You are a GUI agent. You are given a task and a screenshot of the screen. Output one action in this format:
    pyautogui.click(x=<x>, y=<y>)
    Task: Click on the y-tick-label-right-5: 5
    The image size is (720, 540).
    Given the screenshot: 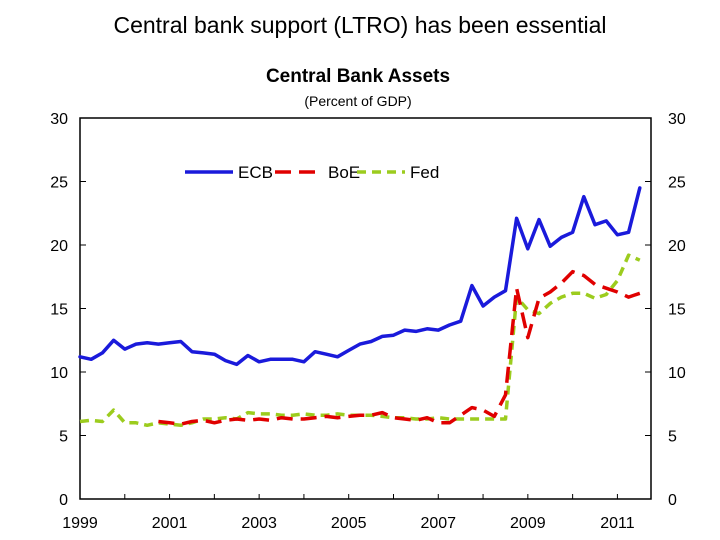 What is the action you would take?
    pyautogui.click(x=672, y=437)
    